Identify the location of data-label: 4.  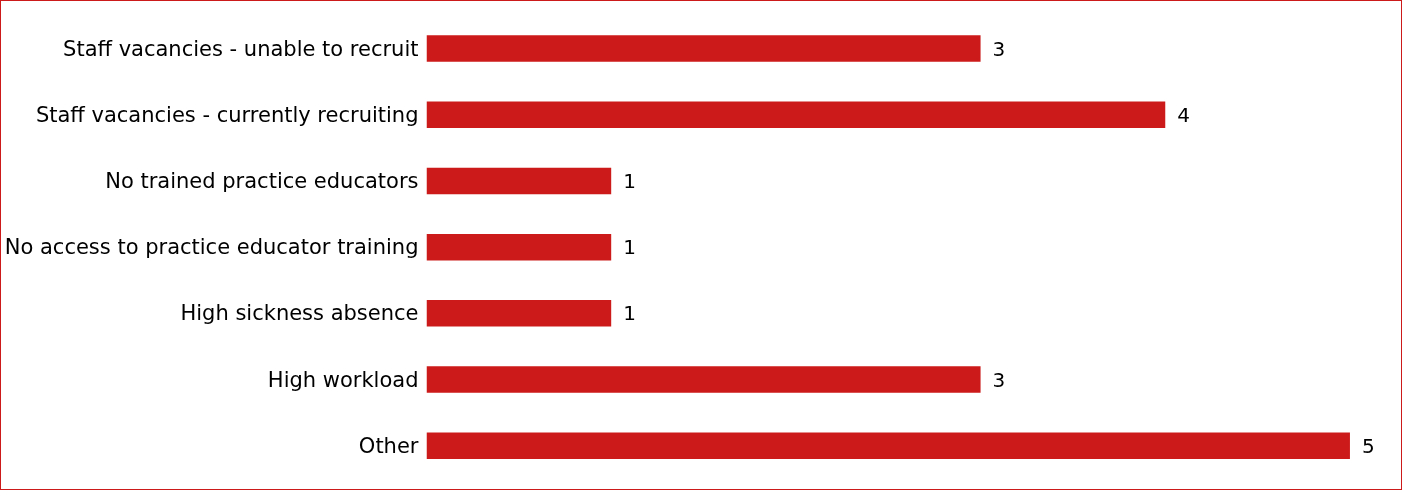
(1183, 114).